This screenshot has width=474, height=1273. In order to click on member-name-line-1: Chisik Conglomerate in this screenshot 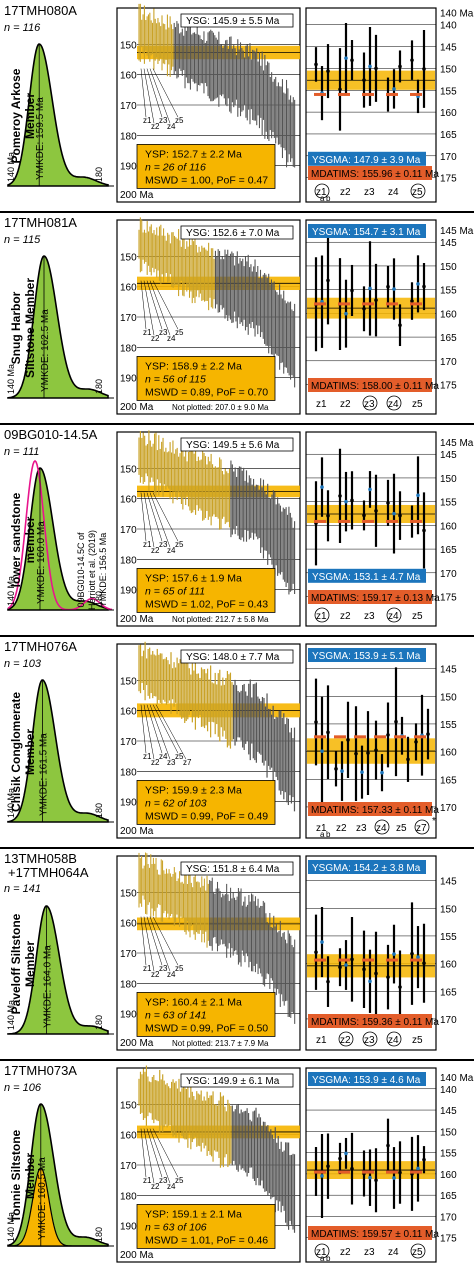, I will do `click(16, 752)`.